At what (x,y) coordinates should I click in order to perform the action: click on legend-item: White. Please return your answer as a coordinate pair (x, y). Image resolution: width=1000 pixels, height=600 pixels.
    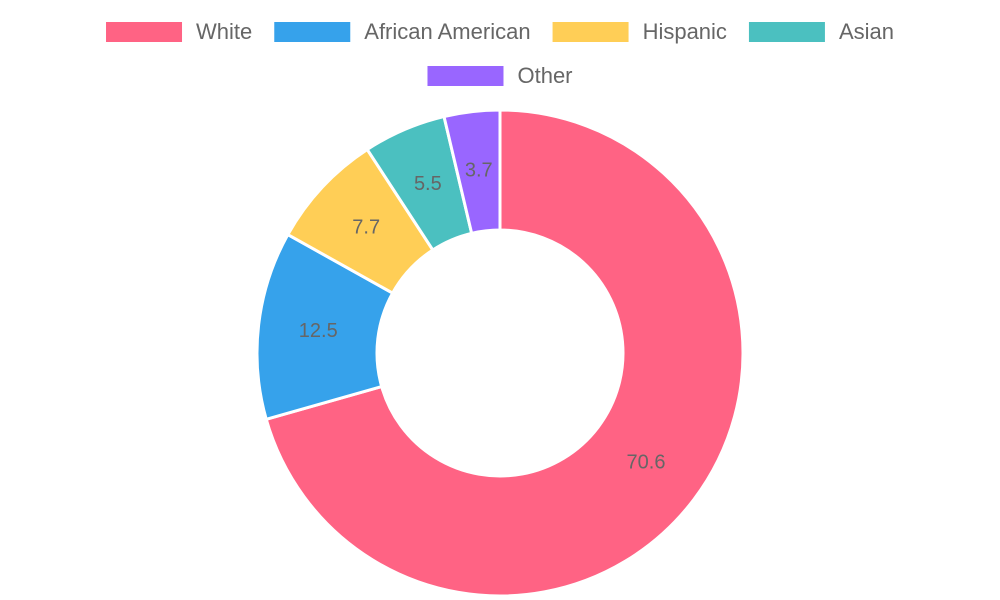
    Looking at the image, I should click on (179, 31).